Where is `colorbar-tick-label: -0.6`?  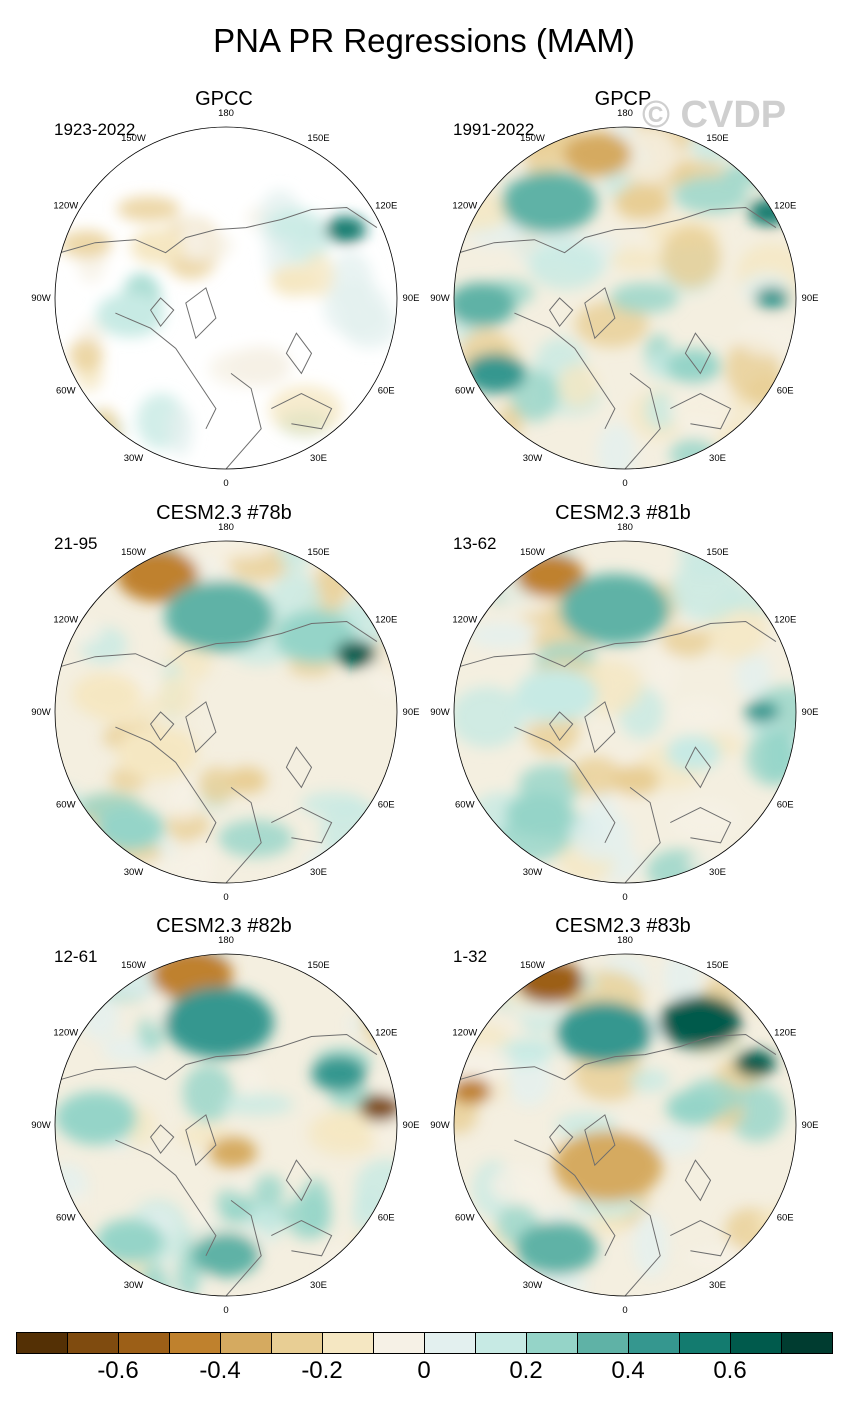
colorbar-tick-label: -0.6 is located at coordinates (118, 1370).